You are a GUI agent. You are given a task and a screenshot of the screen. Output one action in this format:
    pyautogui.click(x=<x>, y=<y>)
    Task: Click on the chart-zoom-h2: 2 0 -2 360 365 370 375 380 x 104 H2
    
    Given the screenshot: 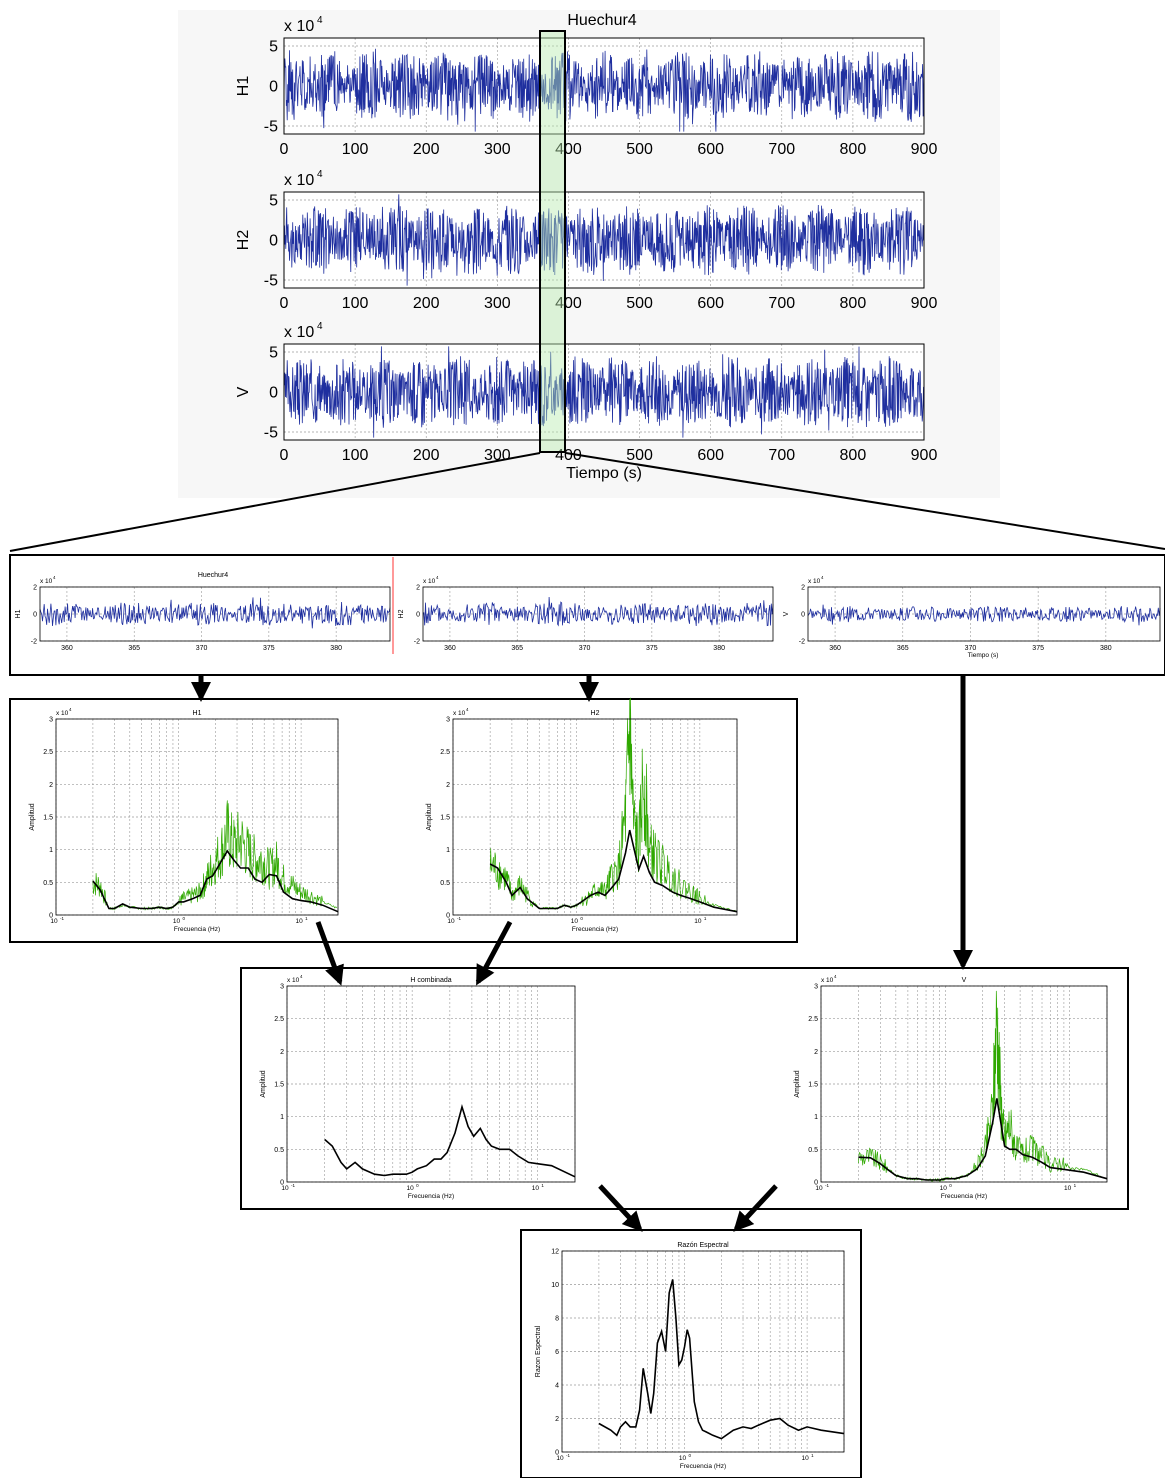 What is the action you would take?
    pyautogui.click(x=586, y=613)
    